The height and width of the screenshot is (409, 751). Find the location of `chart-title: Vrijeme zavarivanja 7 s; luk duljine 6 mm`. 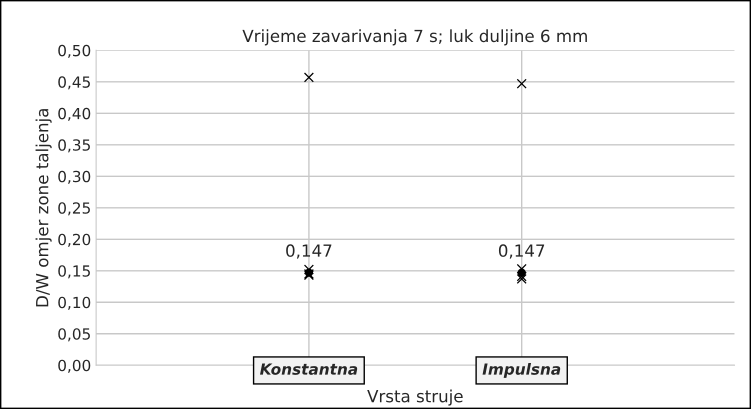

chart-title: Vrijeme zavarivanja 7 s; luk duljine 6 mm is located at coordinates (414, 37).